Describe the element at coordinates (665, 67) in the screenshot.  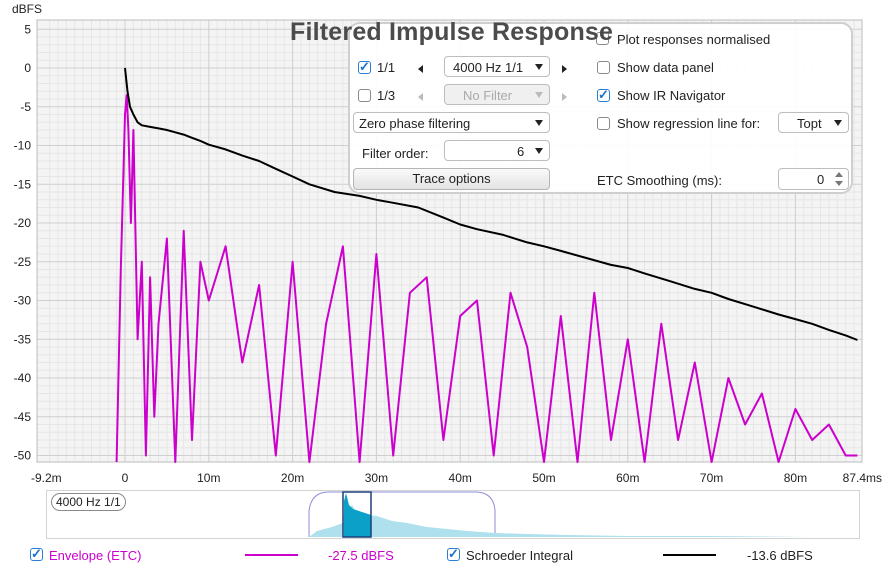
I see `show-data-panel-label: Show data panel` at that location.